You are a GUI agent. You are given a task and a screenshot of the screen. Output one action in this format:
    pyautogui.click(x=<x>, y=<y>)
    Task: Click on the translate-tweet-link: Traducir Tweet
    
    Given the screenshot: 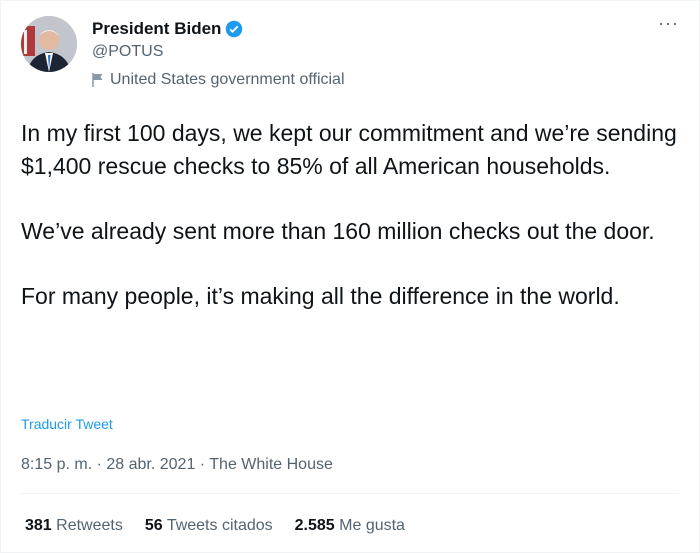 What is the action you would take?
    pyautogui.click(x=67, y=424)
    